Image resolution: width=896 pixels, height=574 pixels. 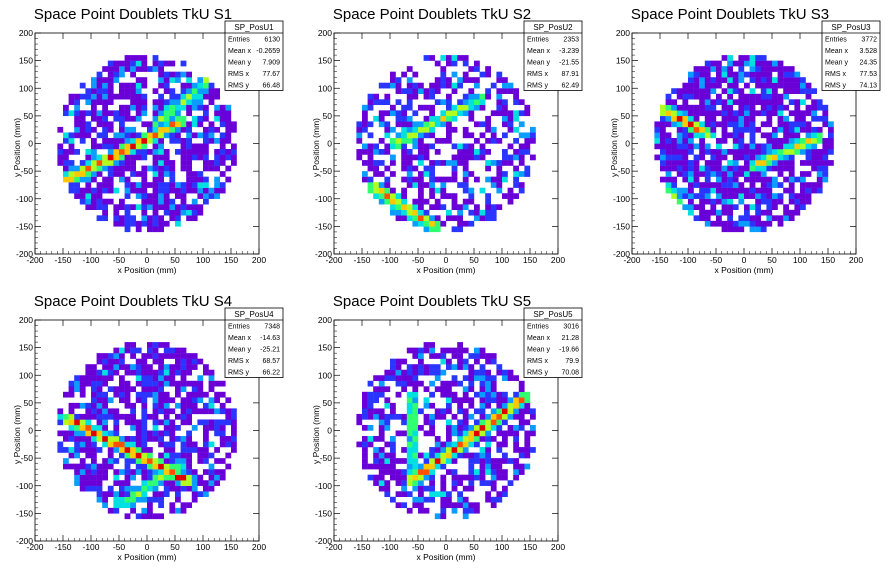 I want to click on x-tick-label: 200, so click(x=558, y=547).